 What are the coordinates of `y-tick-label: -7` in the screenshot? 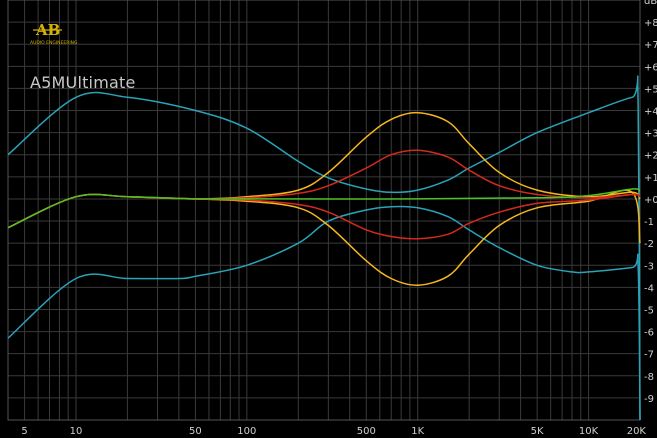 It's located at (649, 355).